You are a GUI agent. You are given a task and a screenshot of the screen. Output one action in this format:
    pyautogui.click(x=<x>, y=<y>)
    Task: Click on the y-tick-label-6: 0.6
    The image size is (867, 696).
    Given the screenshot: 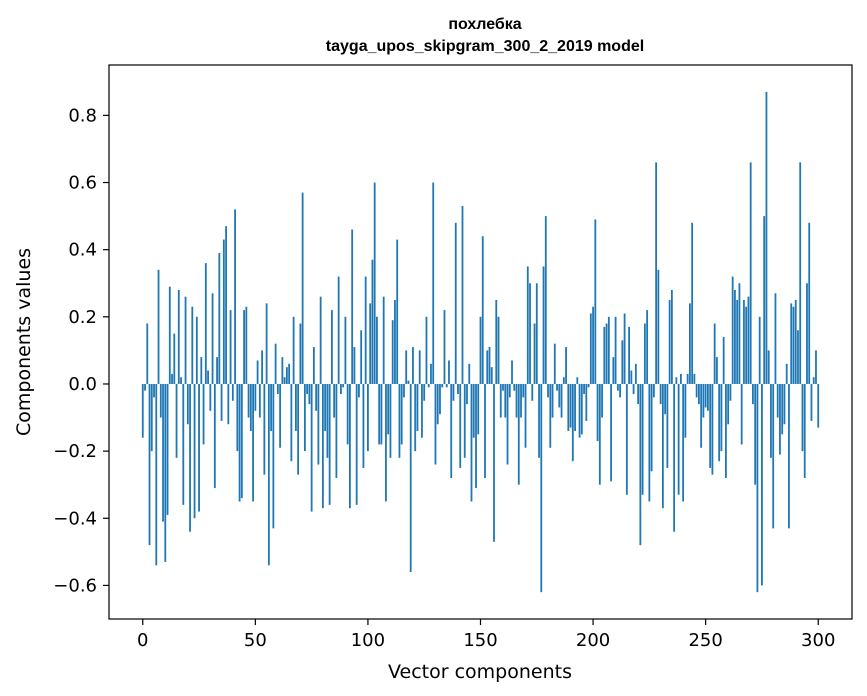 What is the action you would take?
    pyautogui.click(x=82, y=183)
    